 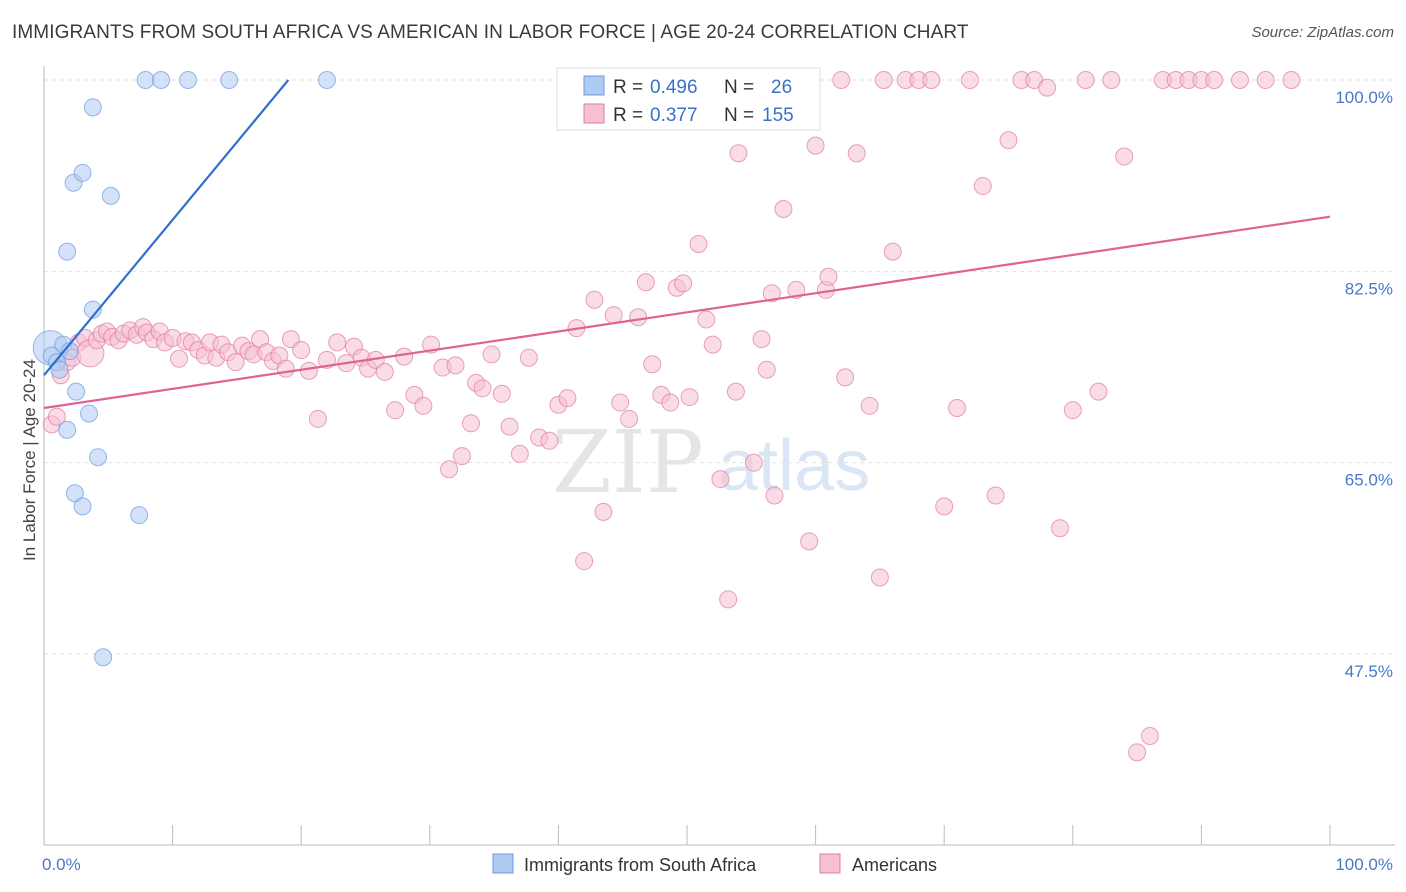 What do you see at coordinates (1364, 97) in the screenshot?
I see `y-tick-label: 100.0%` at bounding box center [1364, 97].